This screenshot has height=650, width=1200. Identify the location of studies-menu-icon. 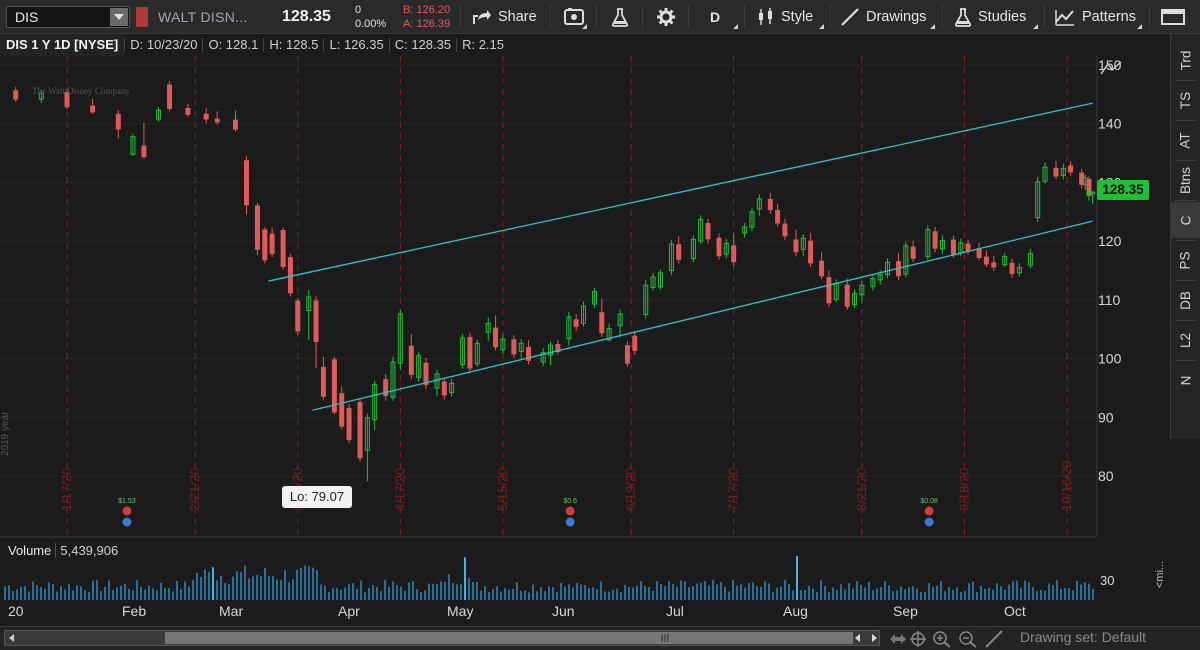
(1035, 26).